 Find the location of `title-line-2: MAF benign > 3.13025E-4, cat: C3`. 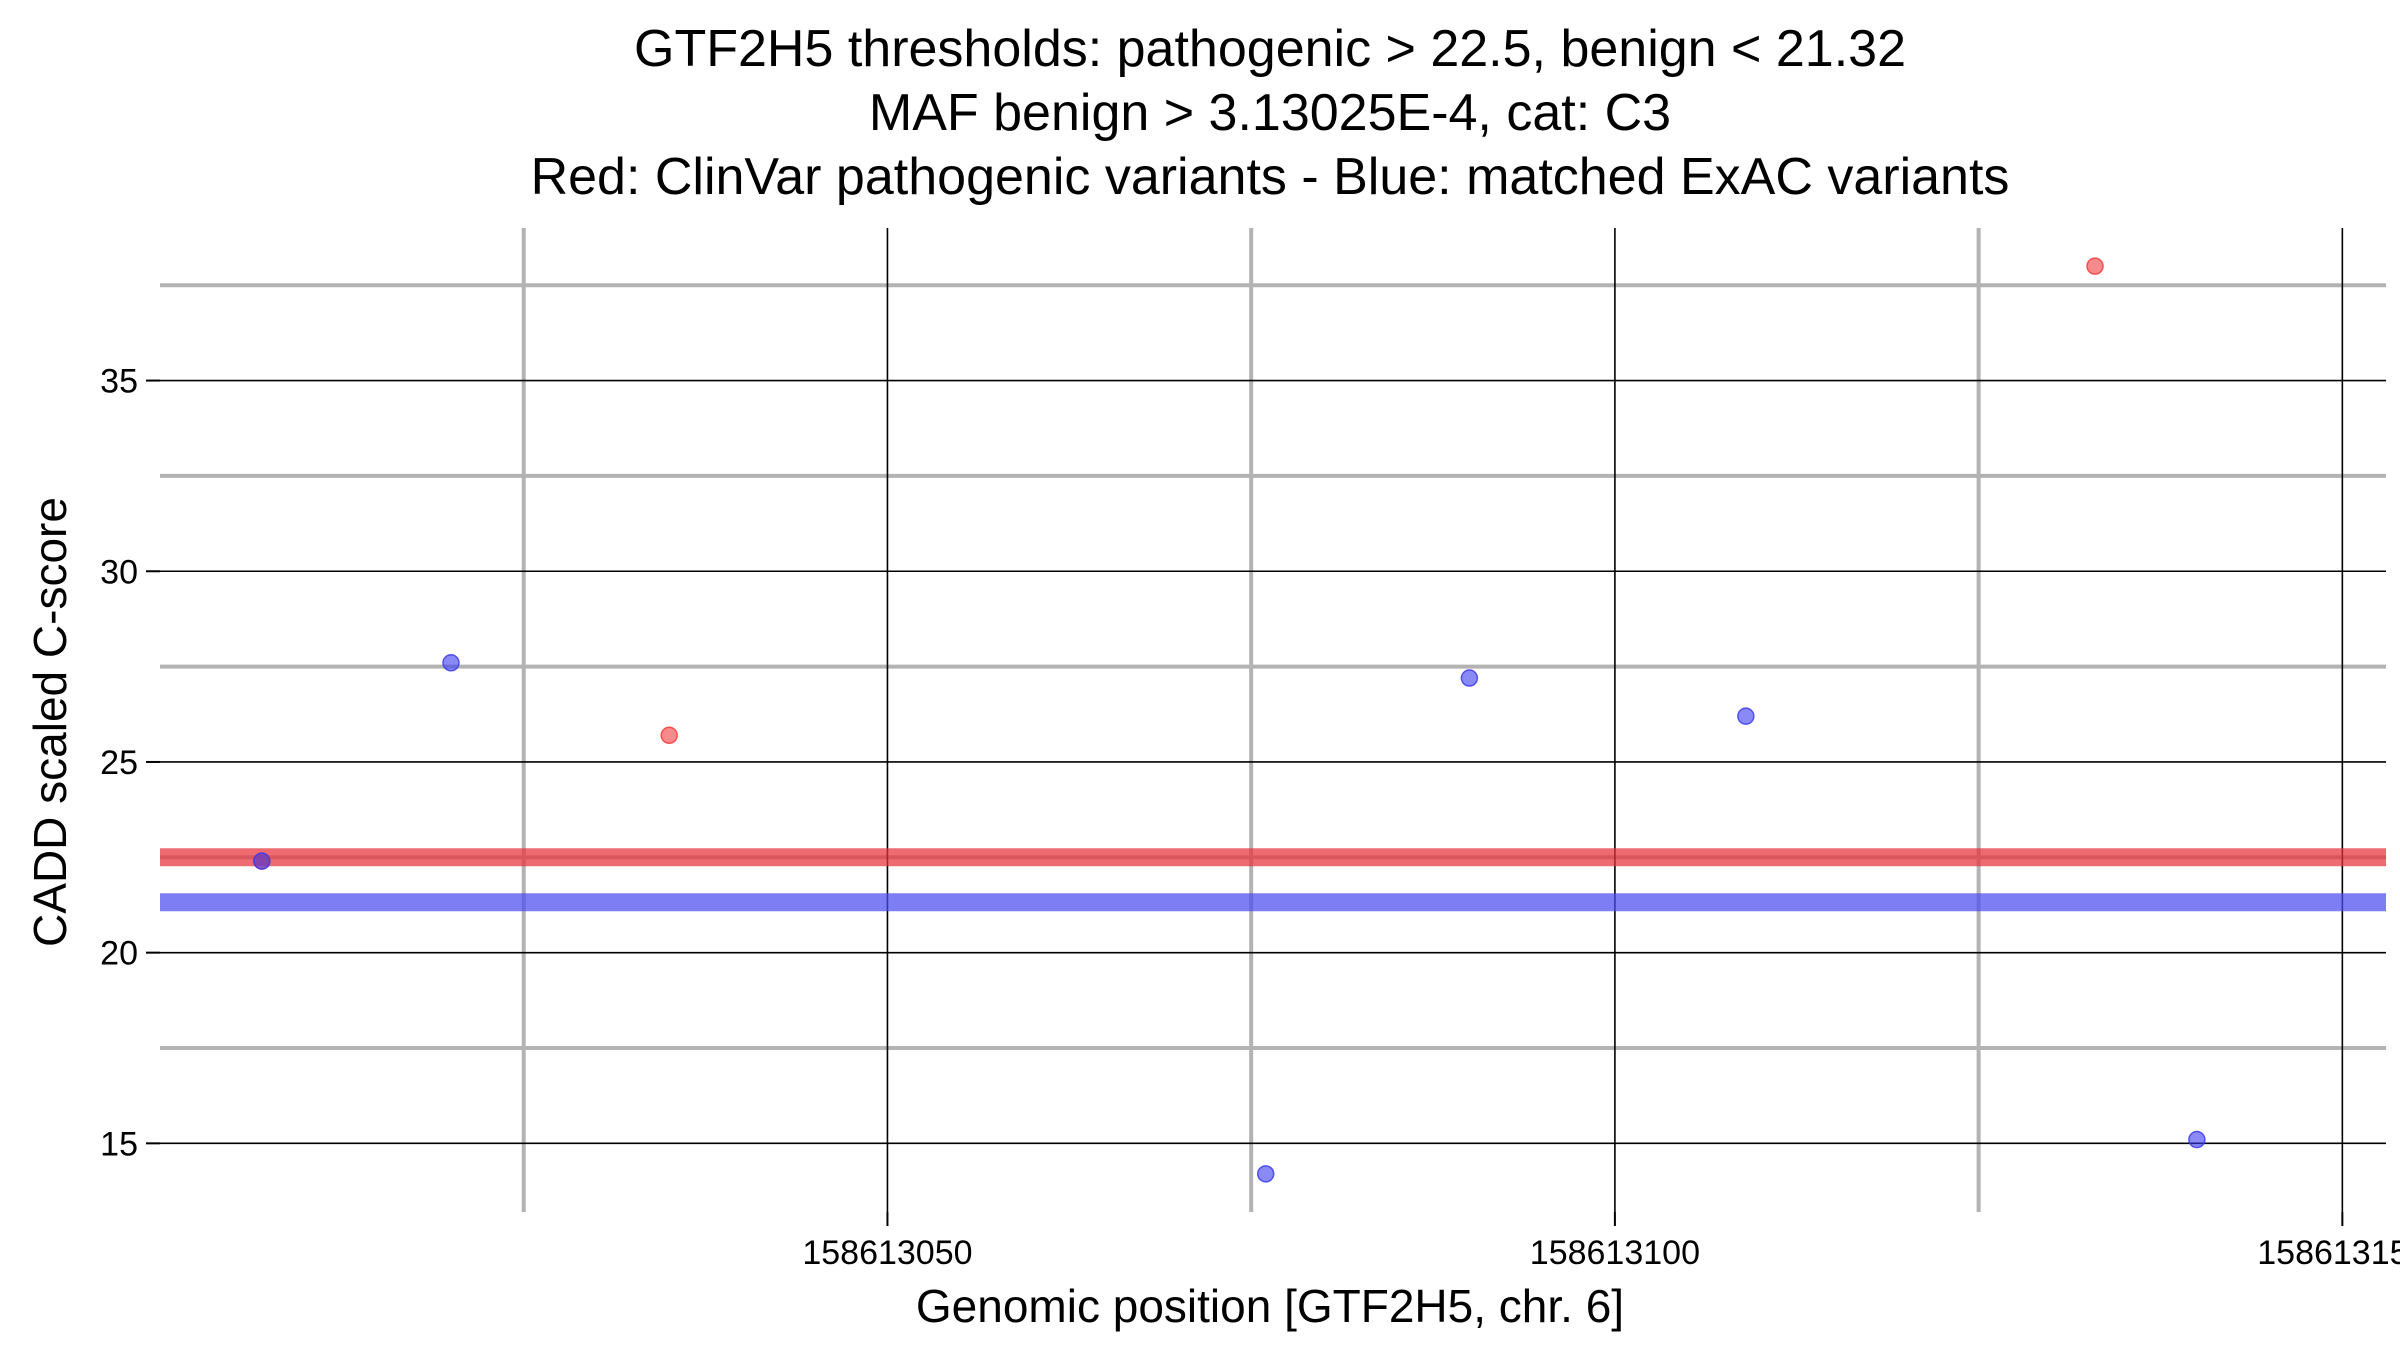

title-line-2: MAF benign > 3.13025E-4, cat: C3 is located at coordinates (1270, 113).